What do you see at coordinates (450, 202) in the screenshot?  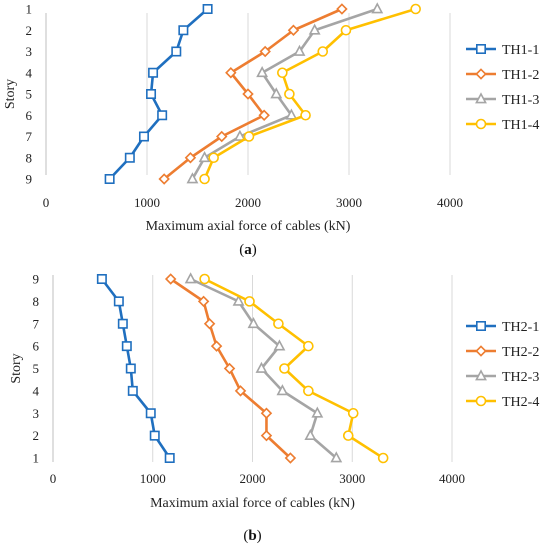 I see `x-tick-label: 4000` at bounding box center [450, 202].